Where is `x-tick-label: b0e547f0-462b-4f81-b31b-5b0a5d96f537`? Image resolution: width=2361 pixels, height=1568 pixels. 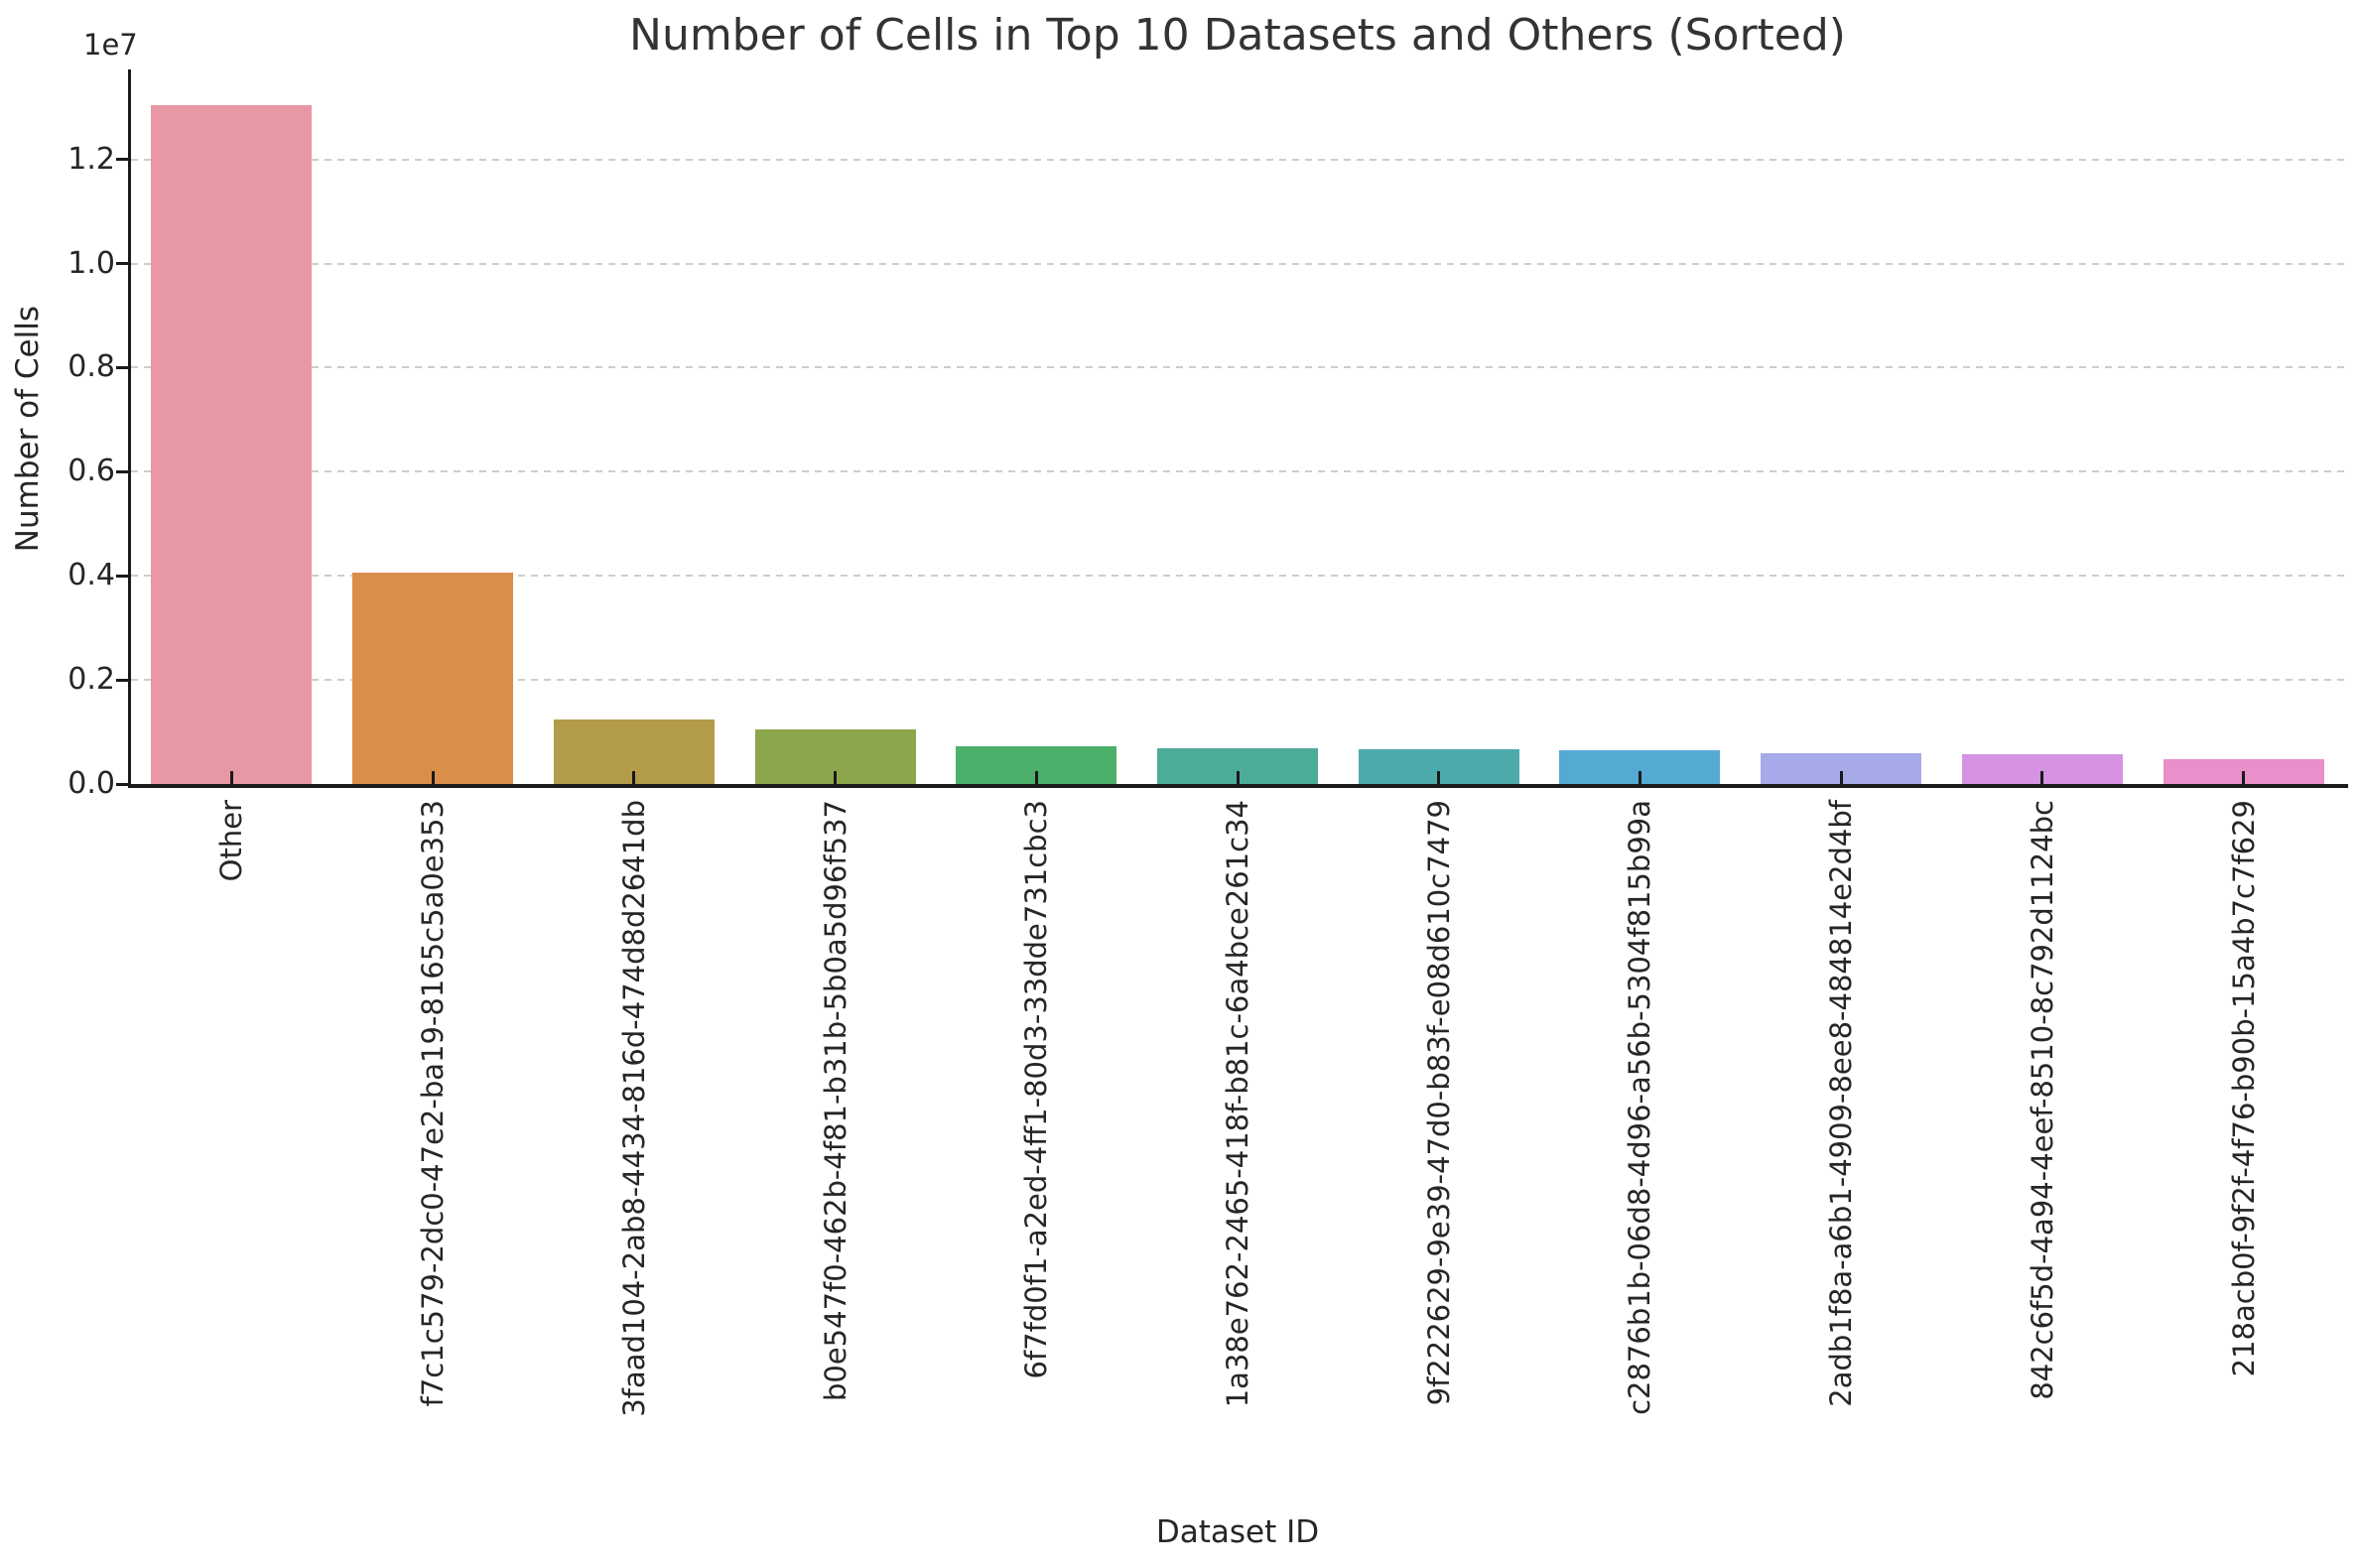 x-tick-label: b0e547f0-462b-4f81-b31b-5b0a5d96f537 is located at coordinates (835, 1101).